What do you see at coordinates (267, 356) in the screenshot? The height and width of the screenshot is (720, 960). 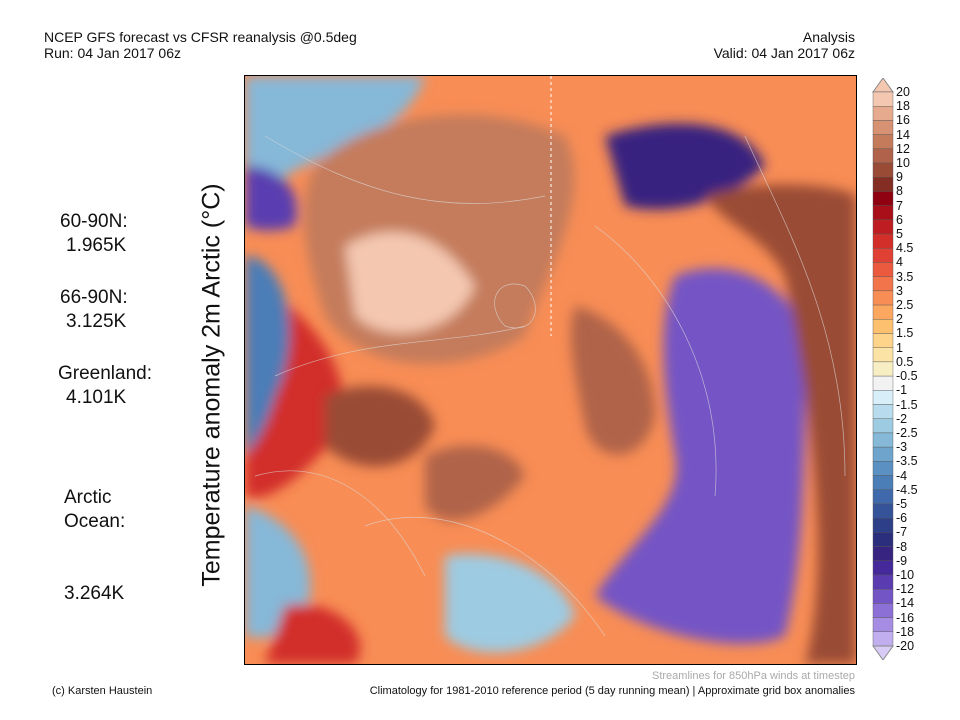 I see `anomaly-region-cold-canada` at bounding box center [267, 356].